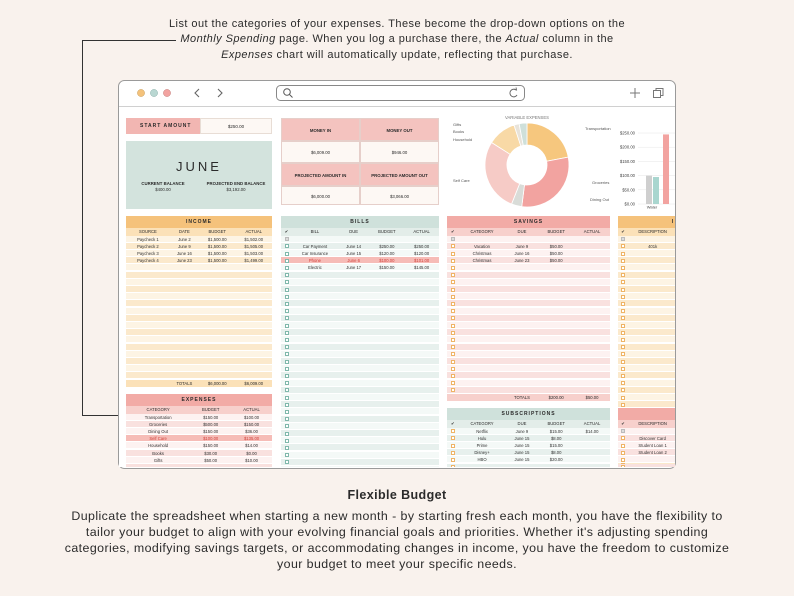 The width and height of the screenshot is (794, 596). I want to click on tabs-button, so click(657, 94).